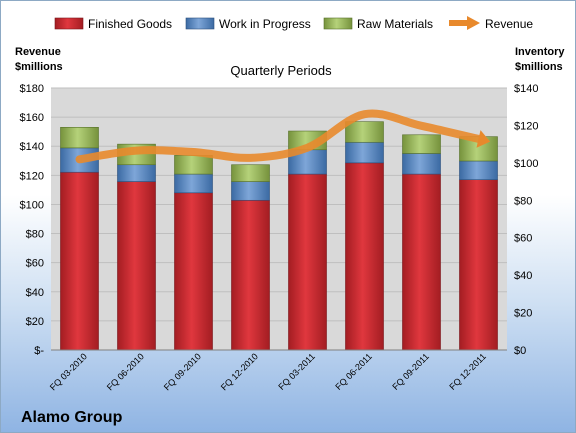 The height and width of the screenshot is (433, 576). Describe the element at coordinates (540, 52) in the screenshot. I see `right-axis-title-line1: Inventory` at that location.